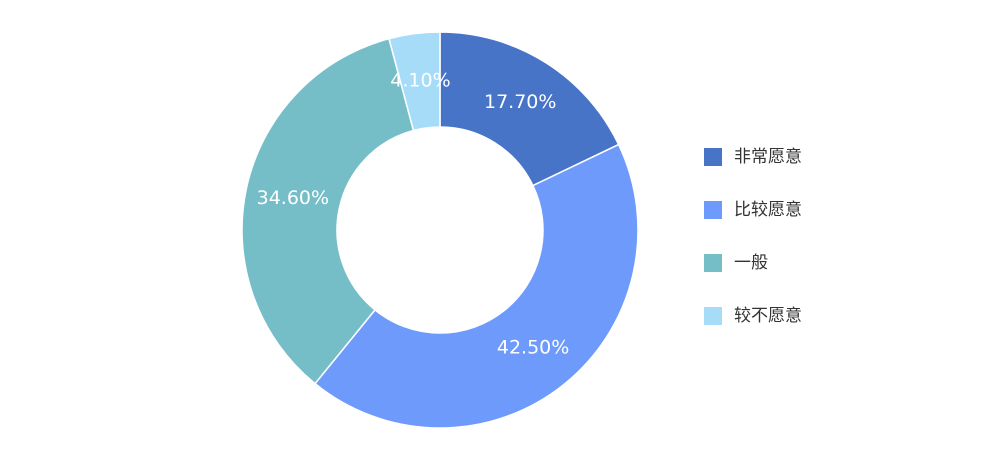  I want to click on legend-label: 比较愿意, so click(768, 210).